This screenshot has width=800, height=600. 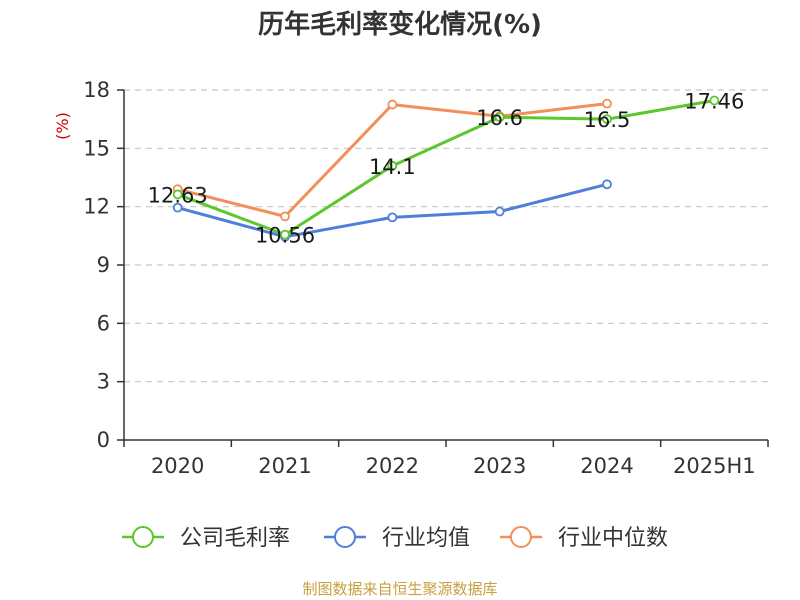 I want to click on data-label: 17.46, so click(x=714, y=102).